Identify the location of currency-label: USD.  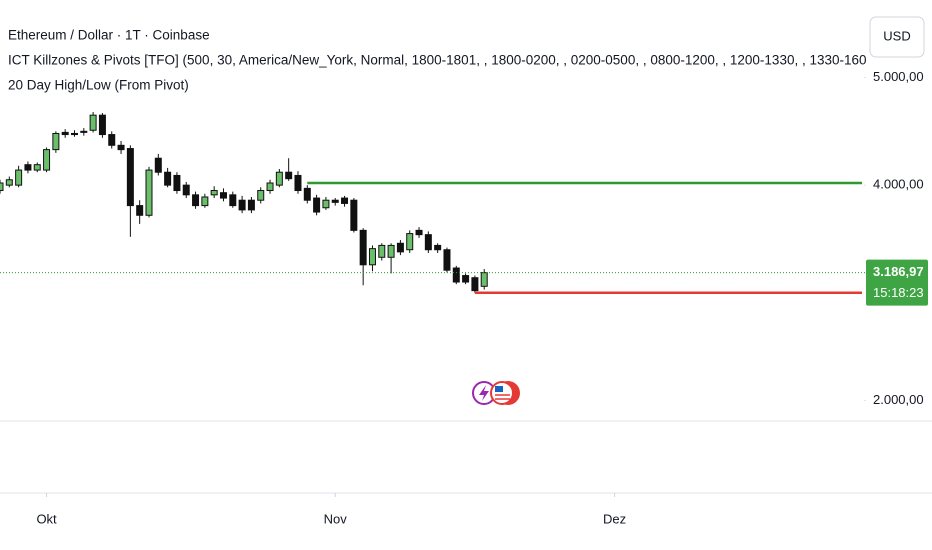
(896, 35).